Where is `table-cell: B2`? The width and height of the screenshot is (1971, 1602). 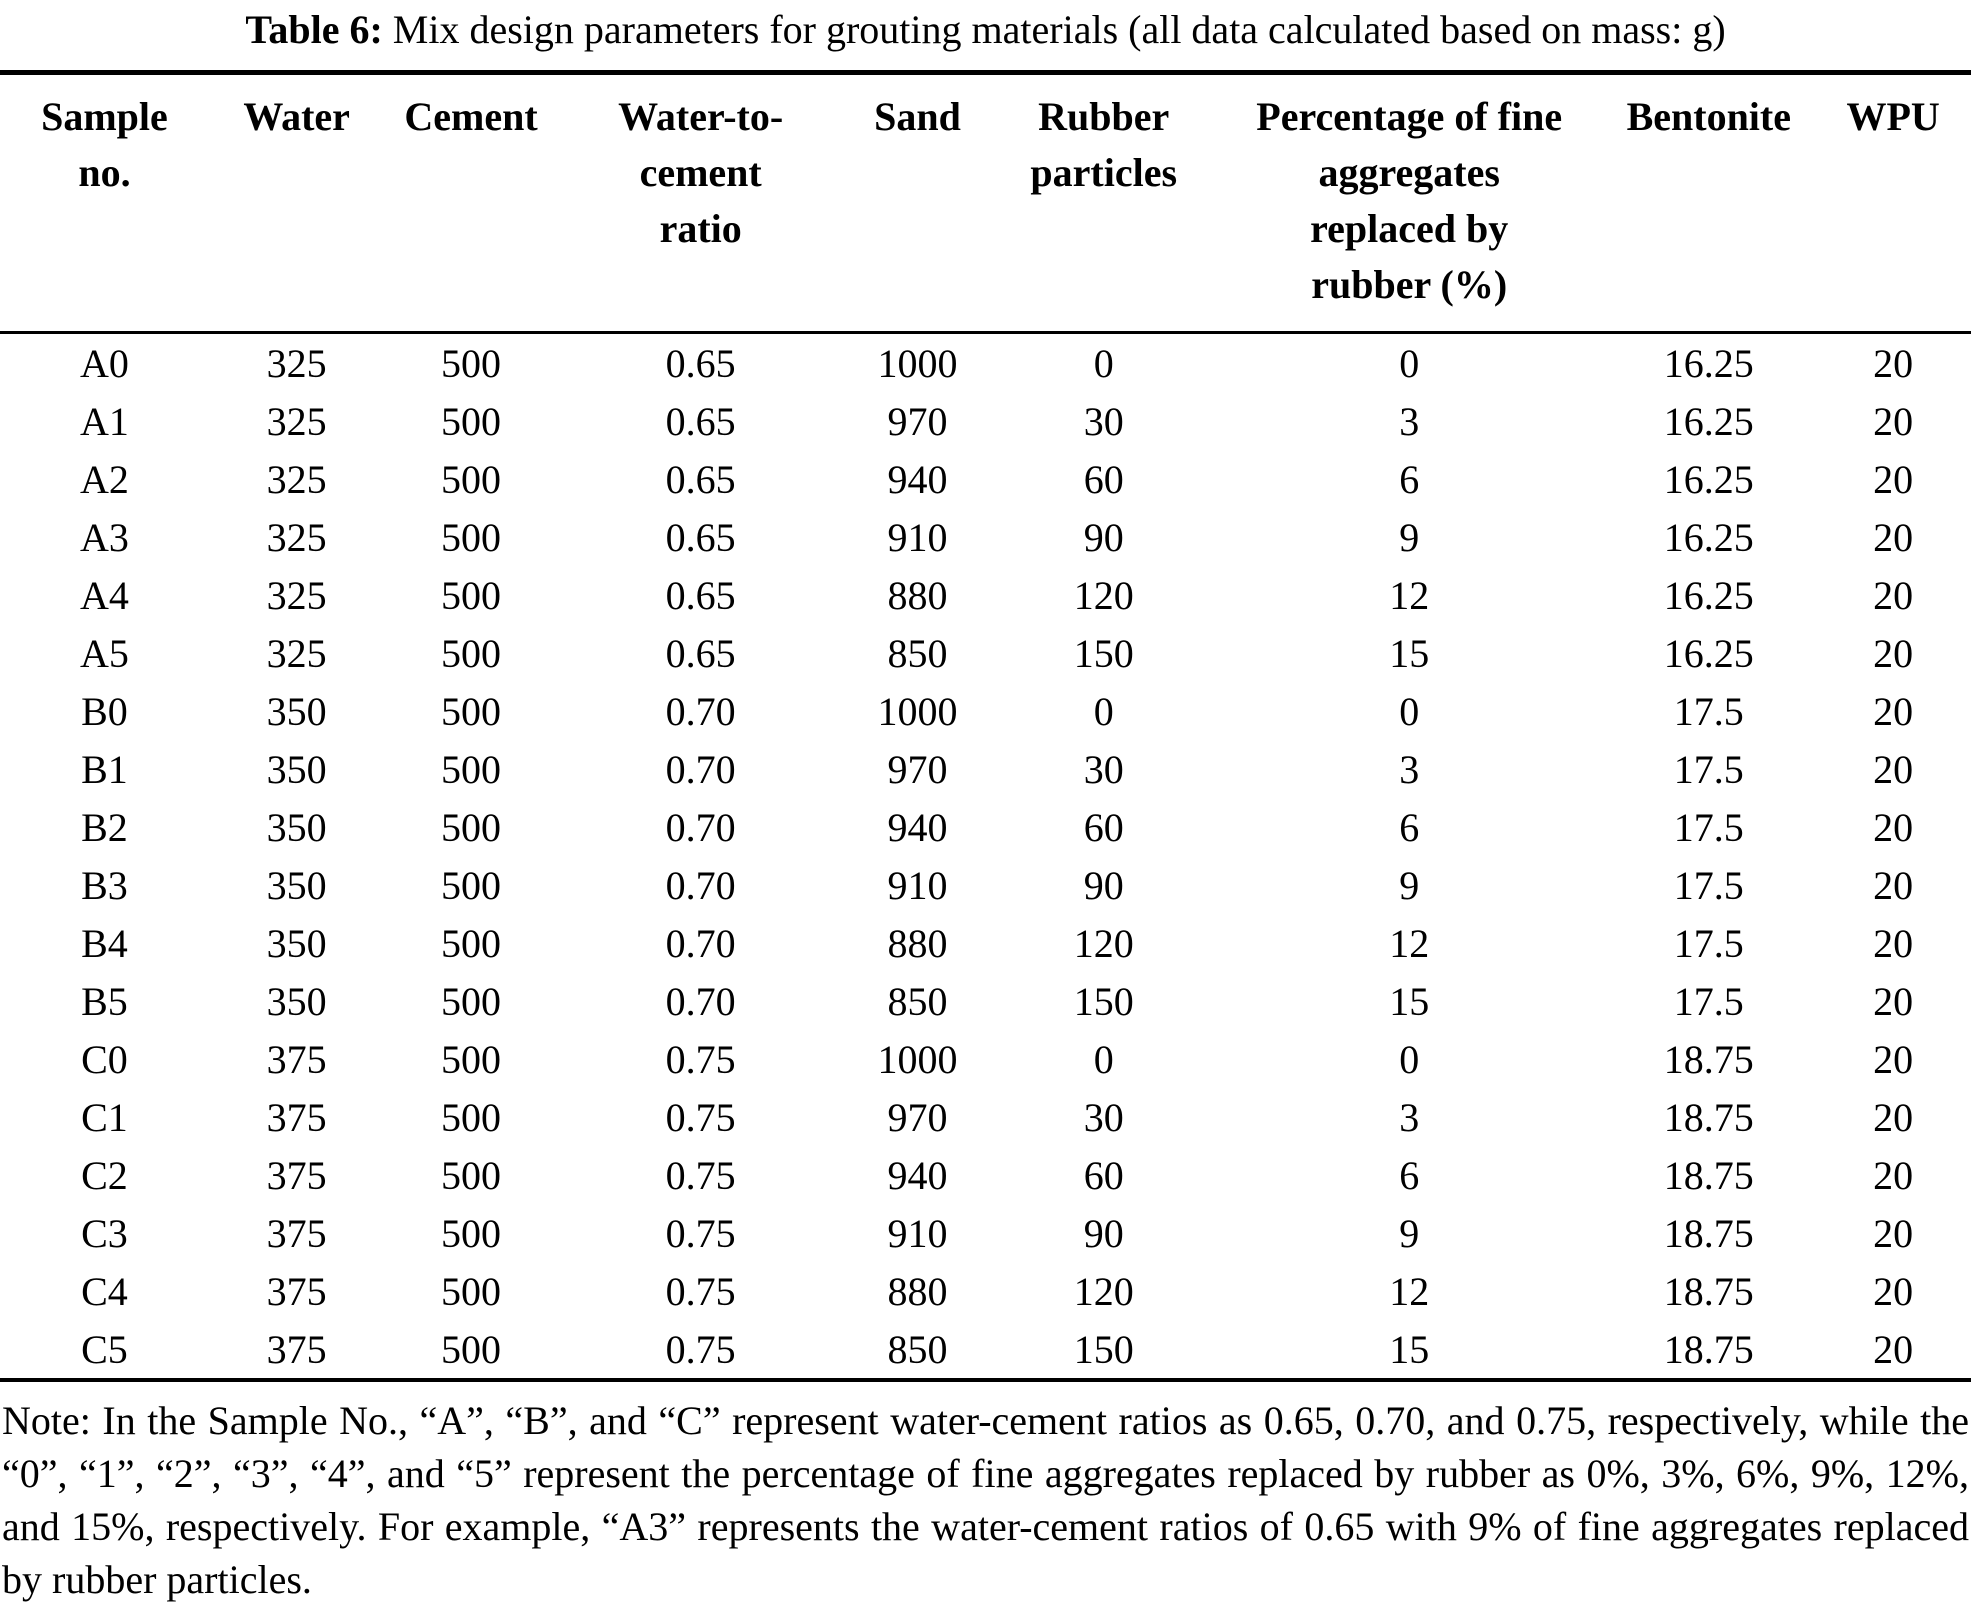 table-cell: B2 is located at coordinates (104, 827).